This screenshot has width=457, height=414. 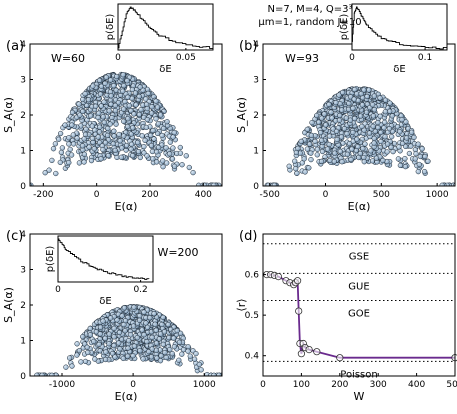 I want to click on inset-x-tick-label: 0, so click(x=352, y=58).